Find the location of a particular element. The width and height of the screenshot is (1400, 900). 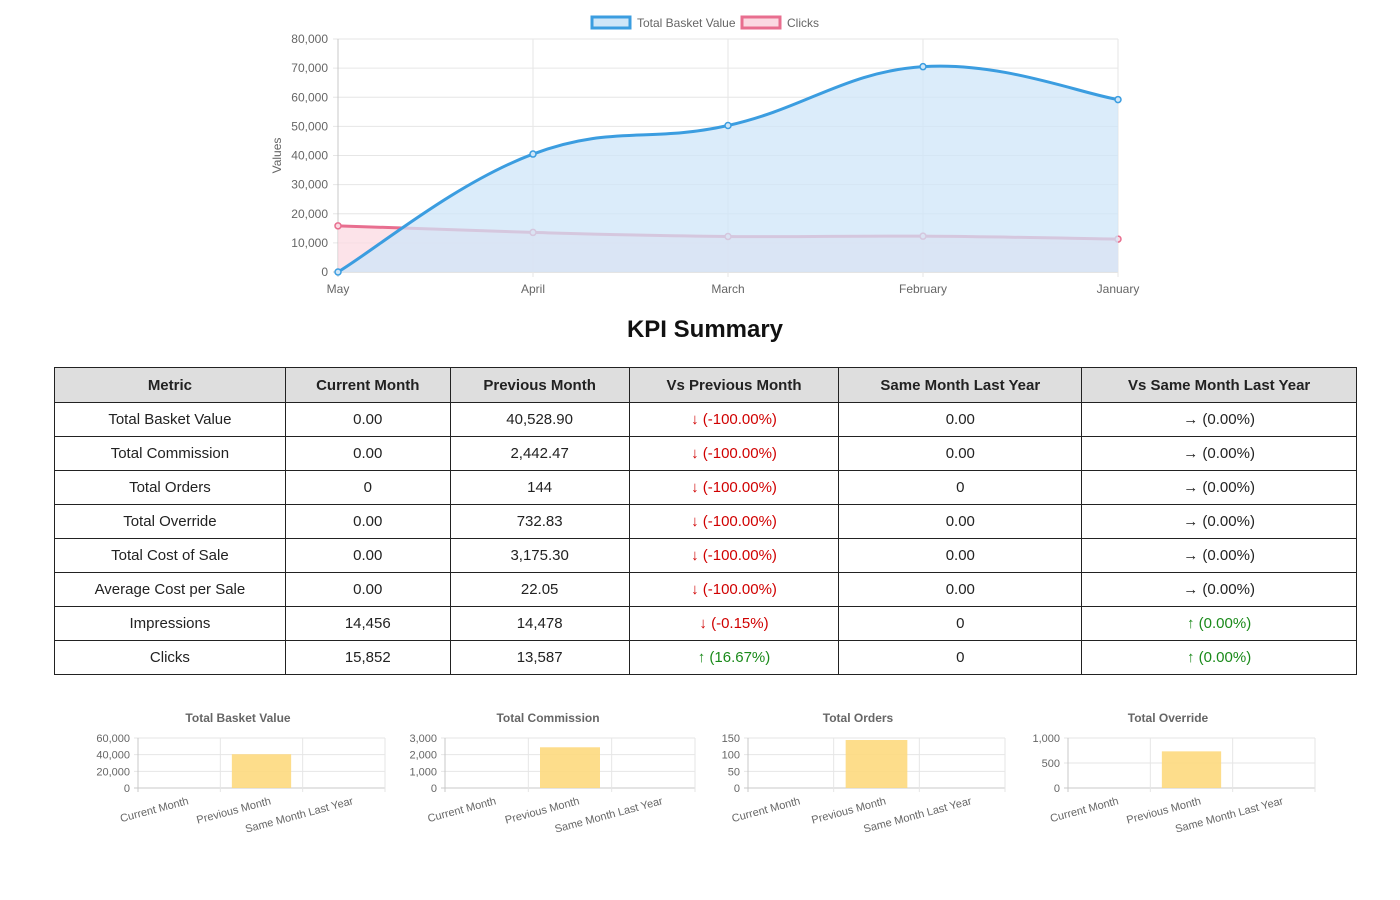

y-tick-label: 40,000 is located at coordinates (309, 156).